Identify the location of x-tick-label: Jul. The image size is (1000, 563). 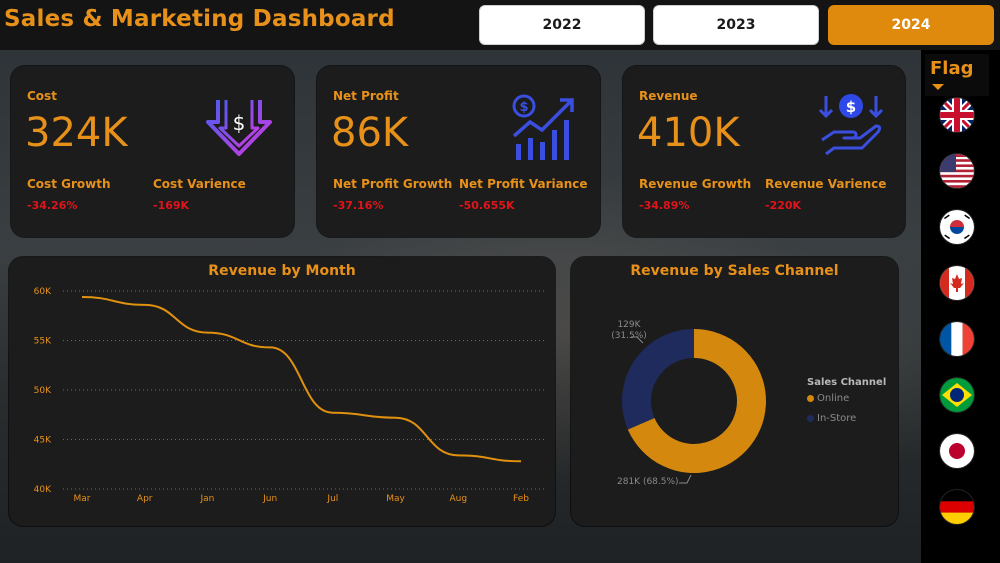
(332, 499).